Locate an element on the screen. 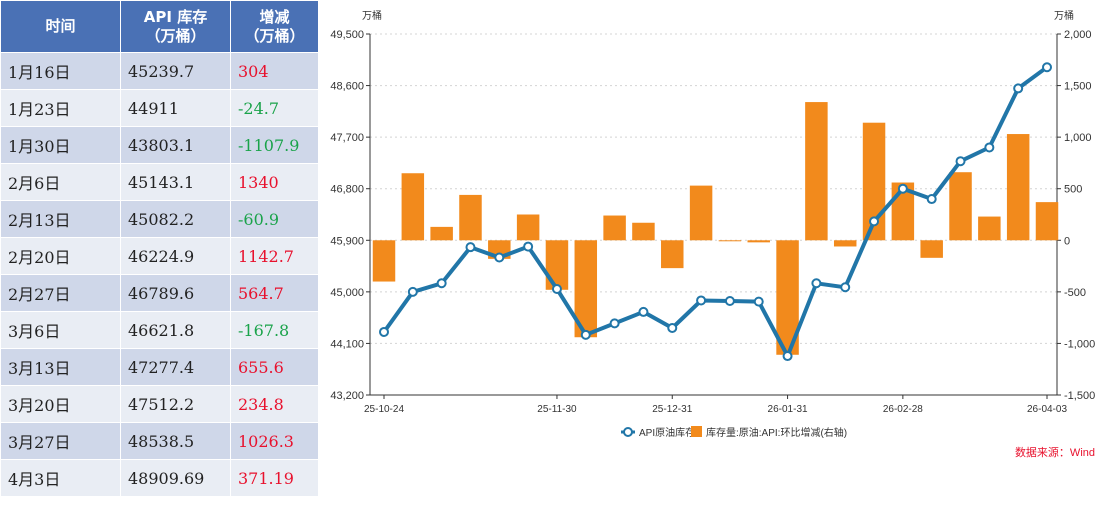 Image resolution: width=1101 pixels, height=507 pixels. date-cell: 1月23日 is located at coordinates (60, 108).